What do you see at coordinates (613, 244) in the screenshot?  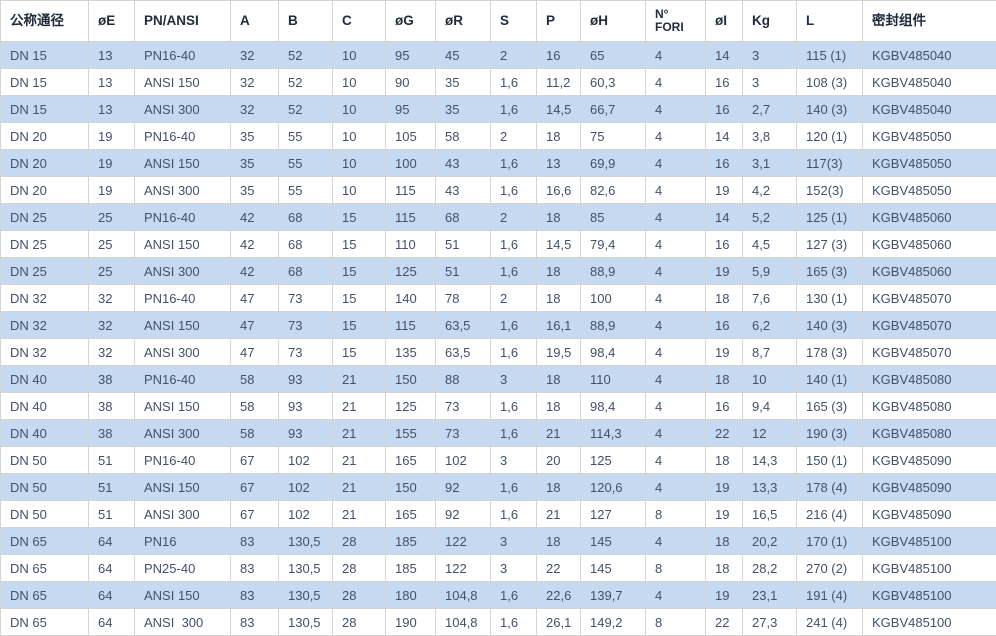 I see `cell-oh: 79,4` at bounding box center [613, 244].